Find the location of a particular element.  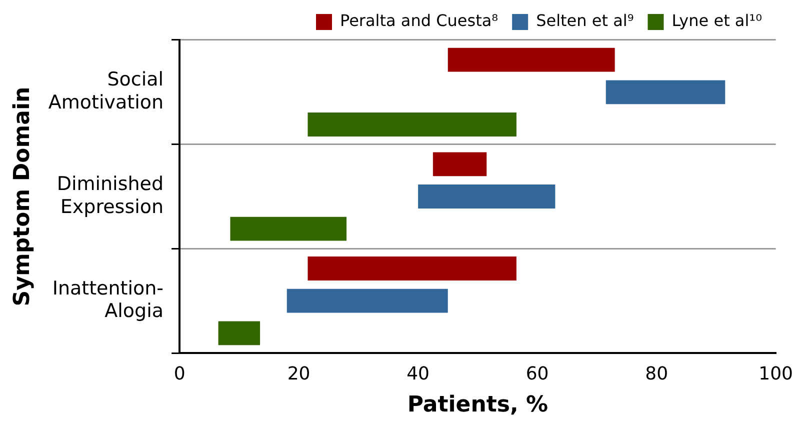

y-tick-label: Inattention- Alogia is located at coordinates (108, 299).